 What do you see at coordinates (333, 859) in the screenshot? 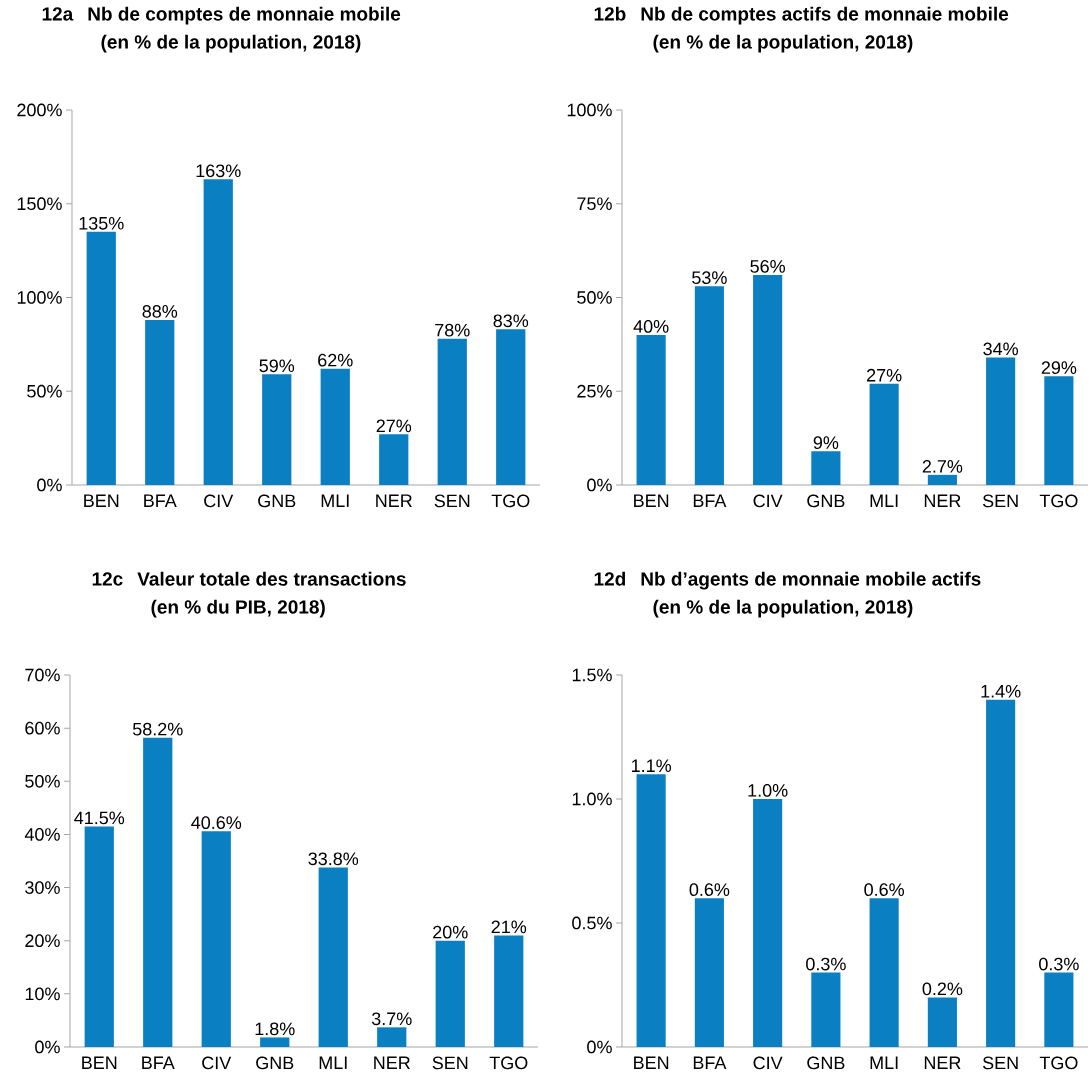
I see `data-label: 33.8%` at bounding box center [333, 859].